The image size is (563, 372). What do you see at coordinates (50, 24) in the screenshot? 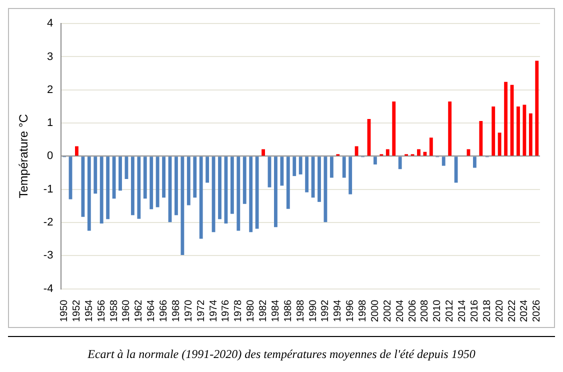
I see `y-tick-label: 4` at bounding box center [50, 24].